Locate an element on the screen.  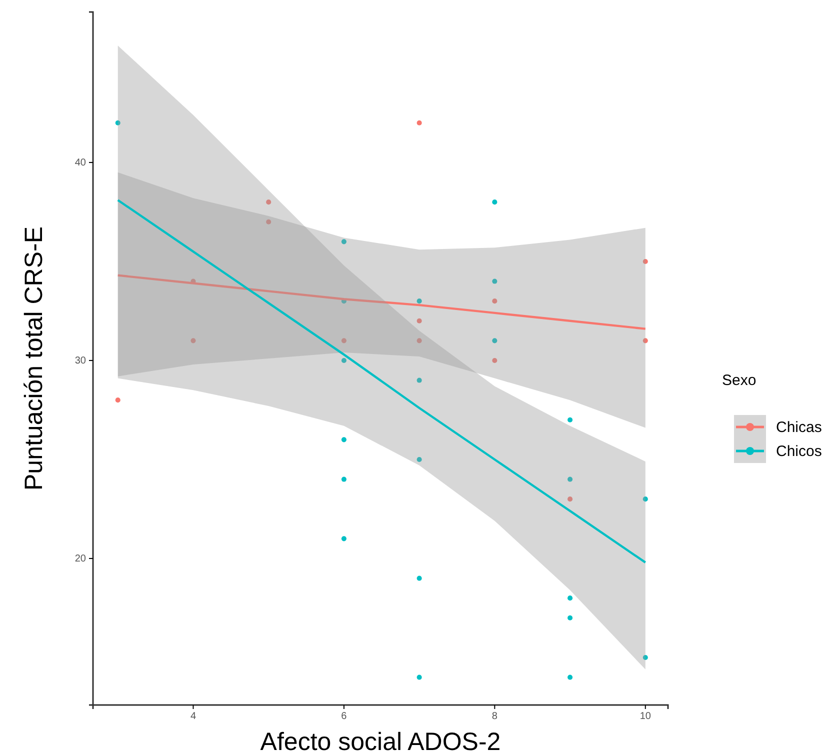
x-tick-label: 4 is located at coordinates (193, 716).